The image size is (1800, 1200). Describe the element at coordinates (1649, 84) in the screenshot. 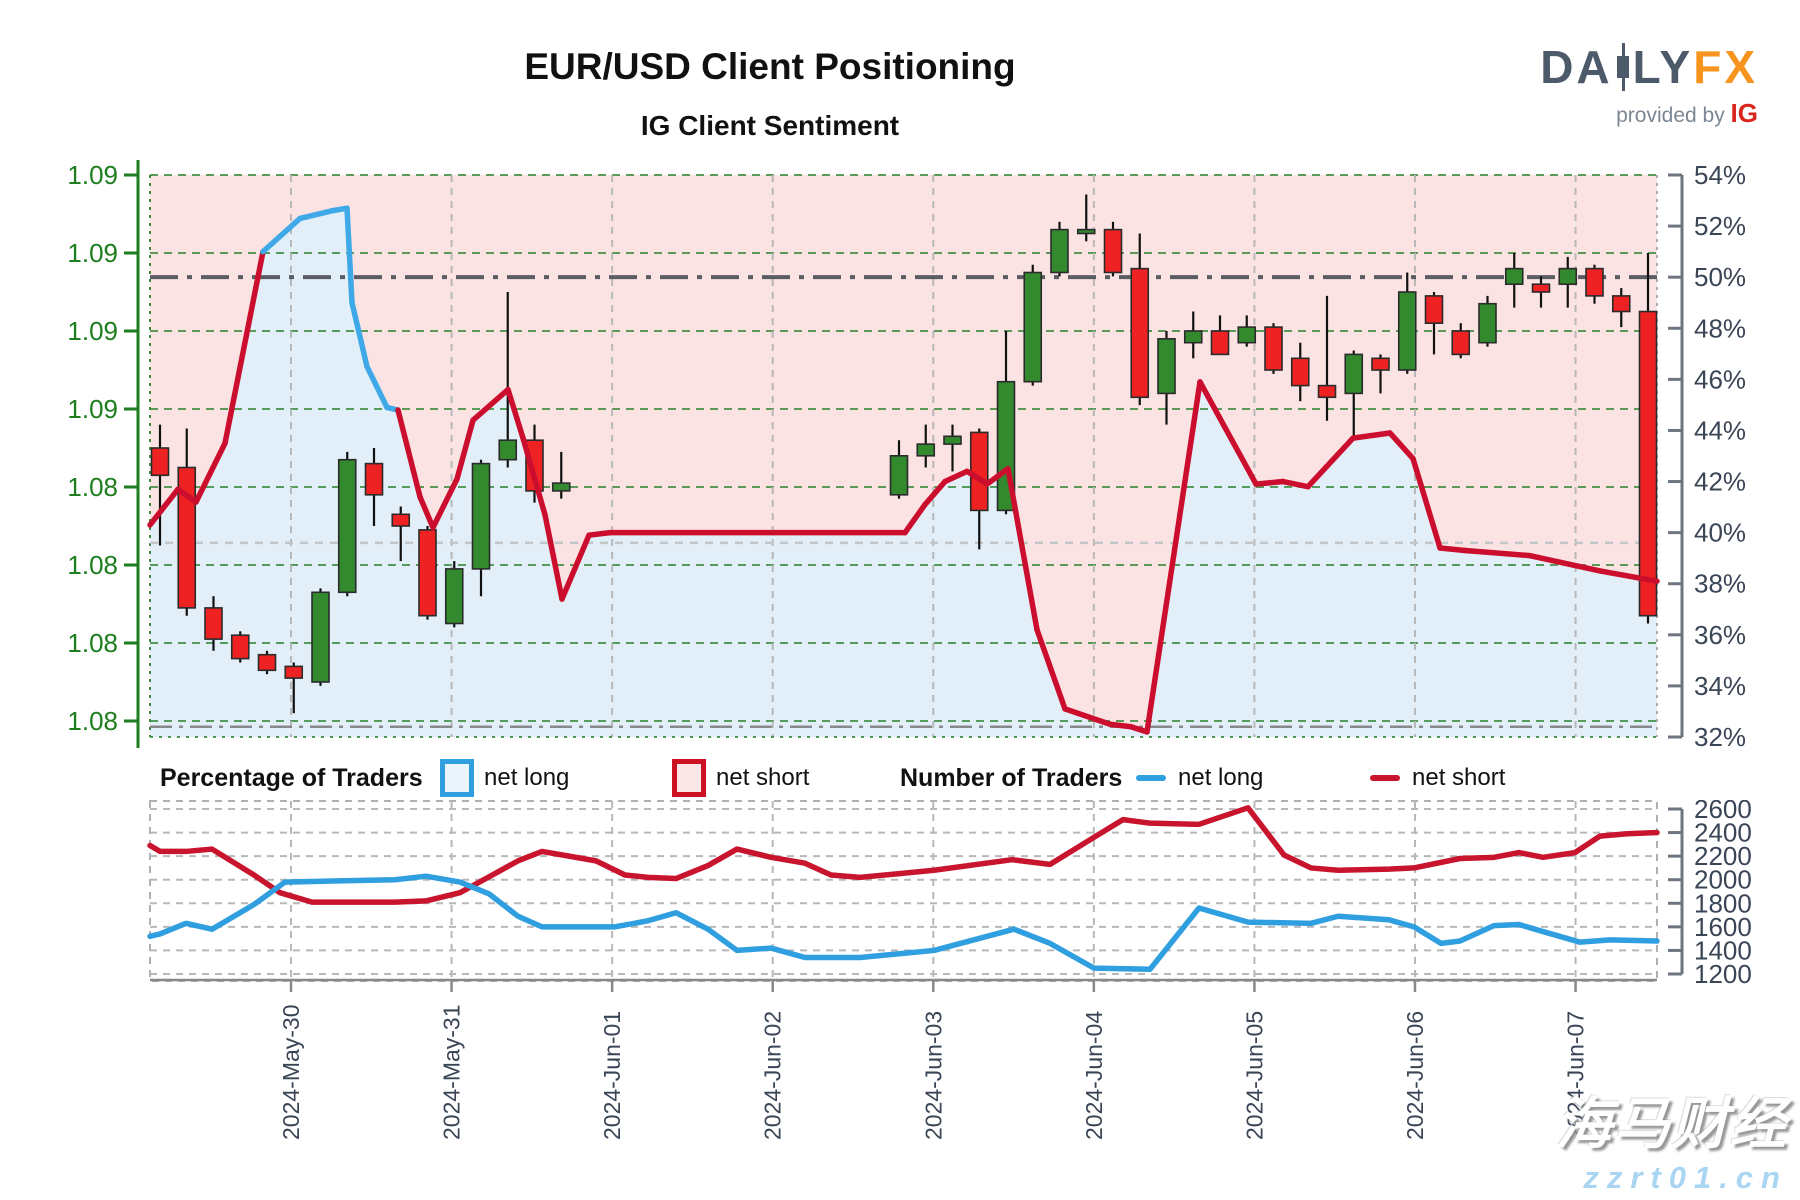

I see `dailyfx-logo: DA LY FX provided by IG` at that location.